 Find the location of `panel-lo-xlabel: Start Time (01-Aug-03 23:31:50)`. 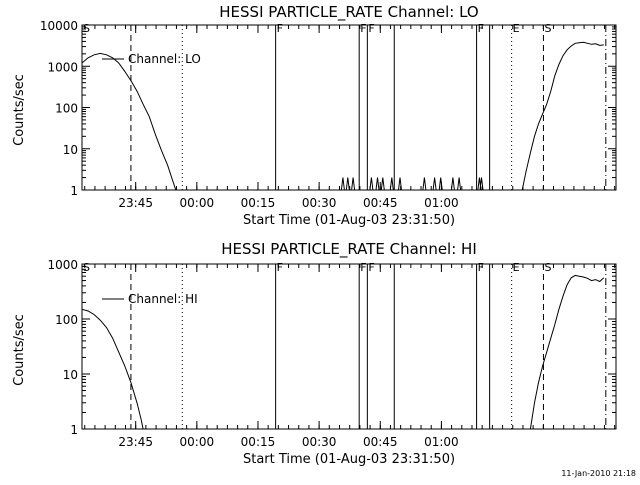

panel-lo-xlabel: Start Time (01-Aug-03 23:31:50) is located at coordinates (349, 220).